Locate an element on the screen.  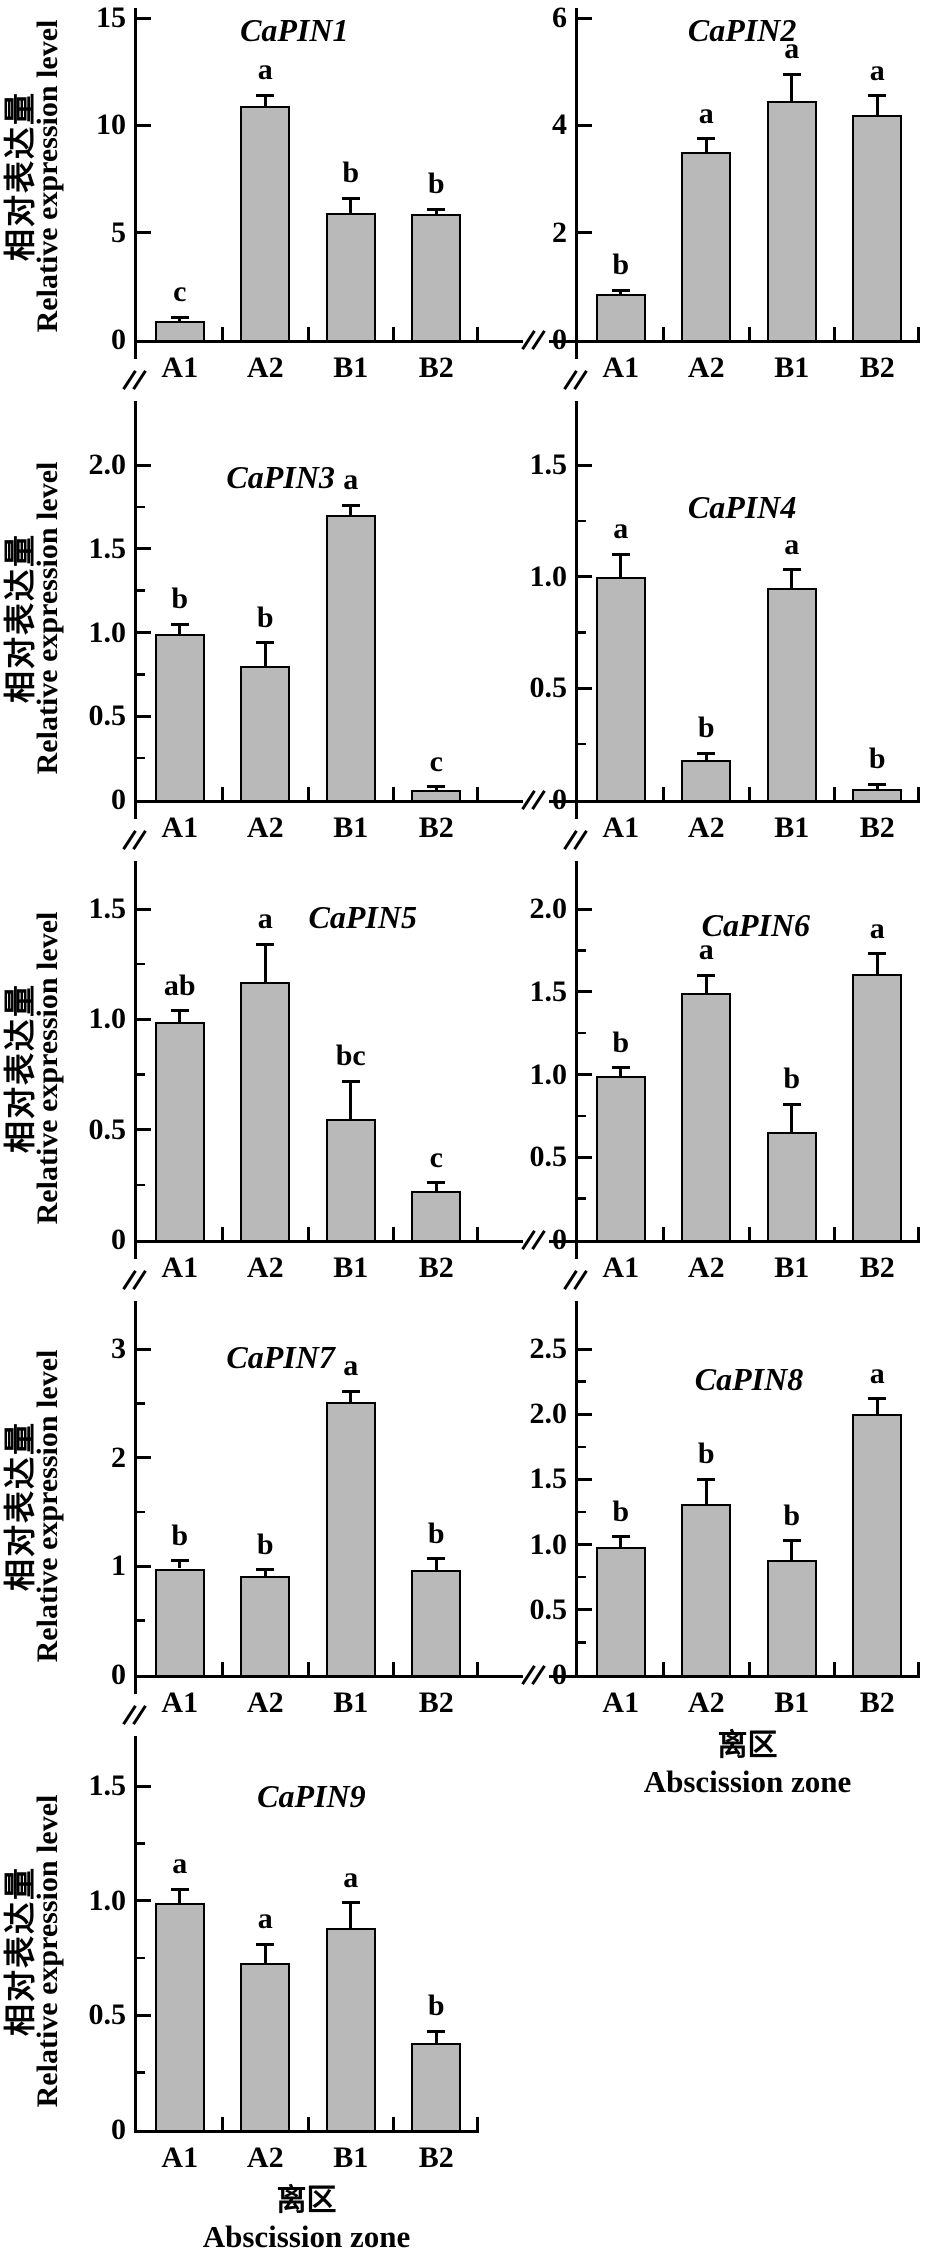
sig-letter: bc is located at coordinates (350, 1056).